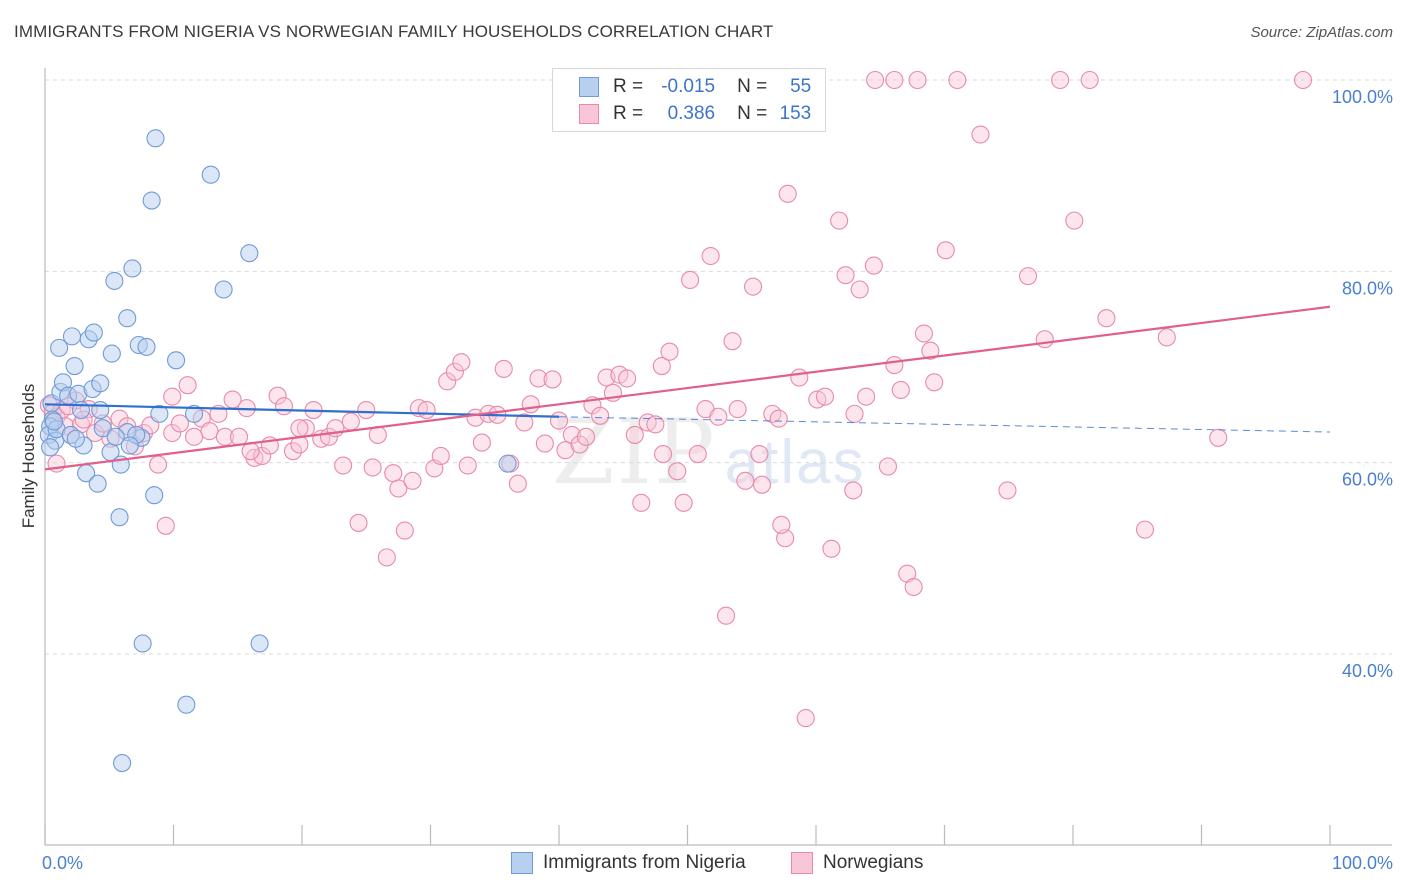 The image size is (1406, 892). Describe the element at coordinates (589, 114) in the screenshot. I see `norwegians-swatch` at that location.